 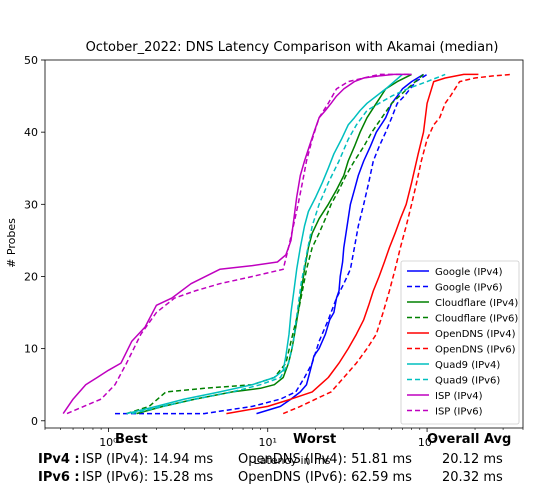 What do you see at coordinates (11, 243) in the screenshot?
I see `y-axis-label: # Probes` at bounding box center [11, 243].